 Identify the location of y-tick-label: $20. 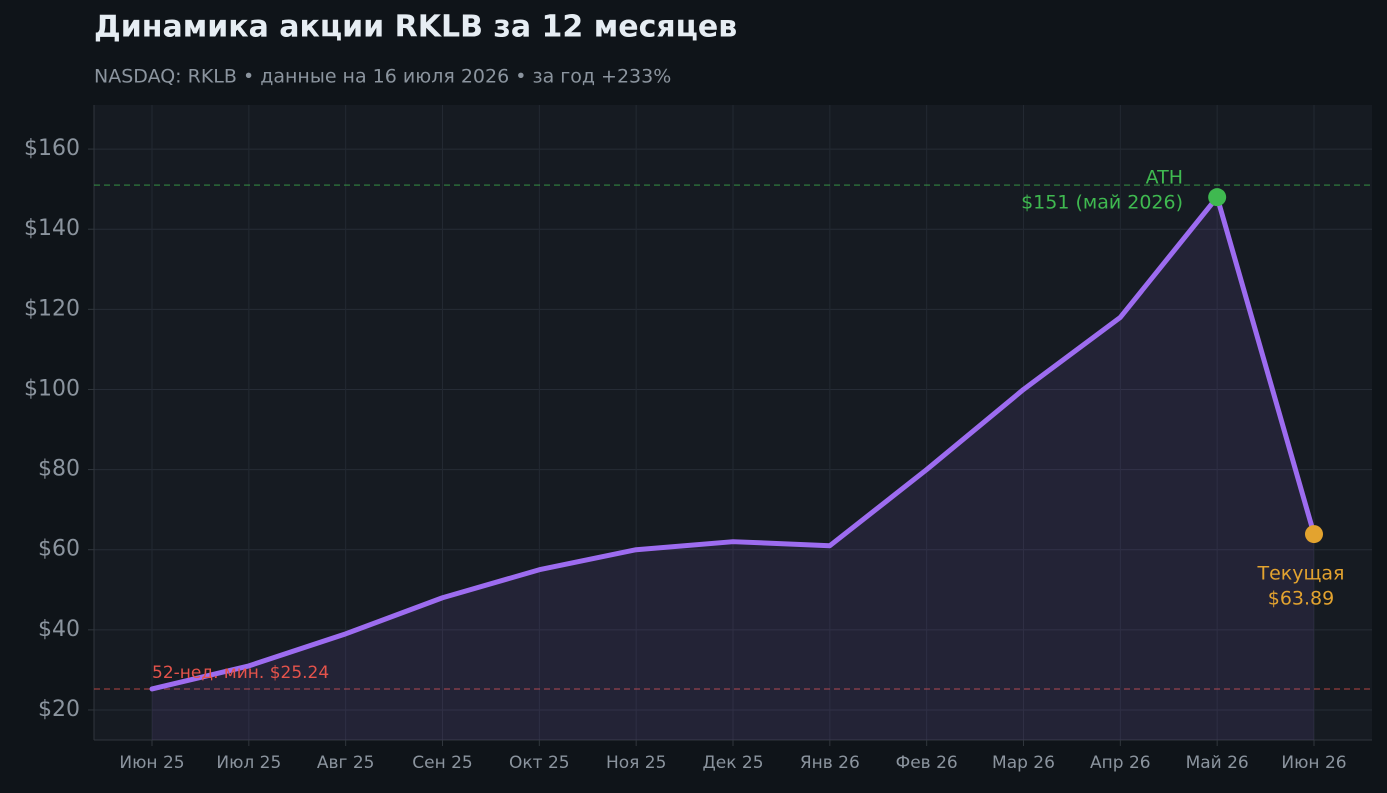
(59, 709).